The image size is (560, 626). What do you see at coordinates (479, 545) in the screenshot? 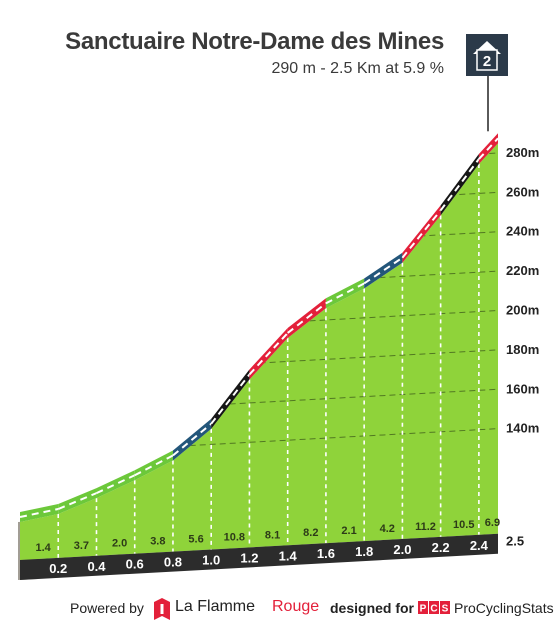
I see `distance-label: 2.4` at bounding box center [479, 545].